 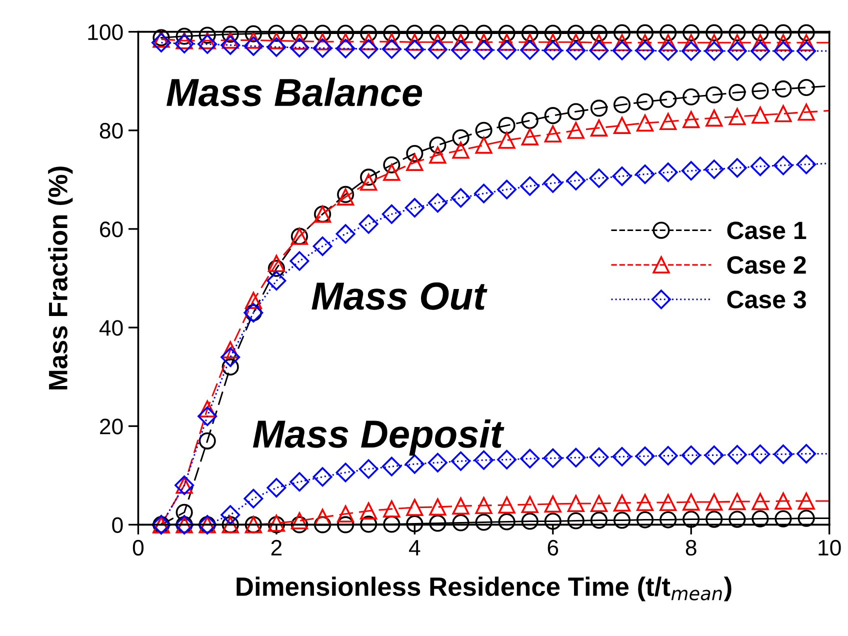 I want to click on legend-label: Case 3, so click(x=766, y=299).